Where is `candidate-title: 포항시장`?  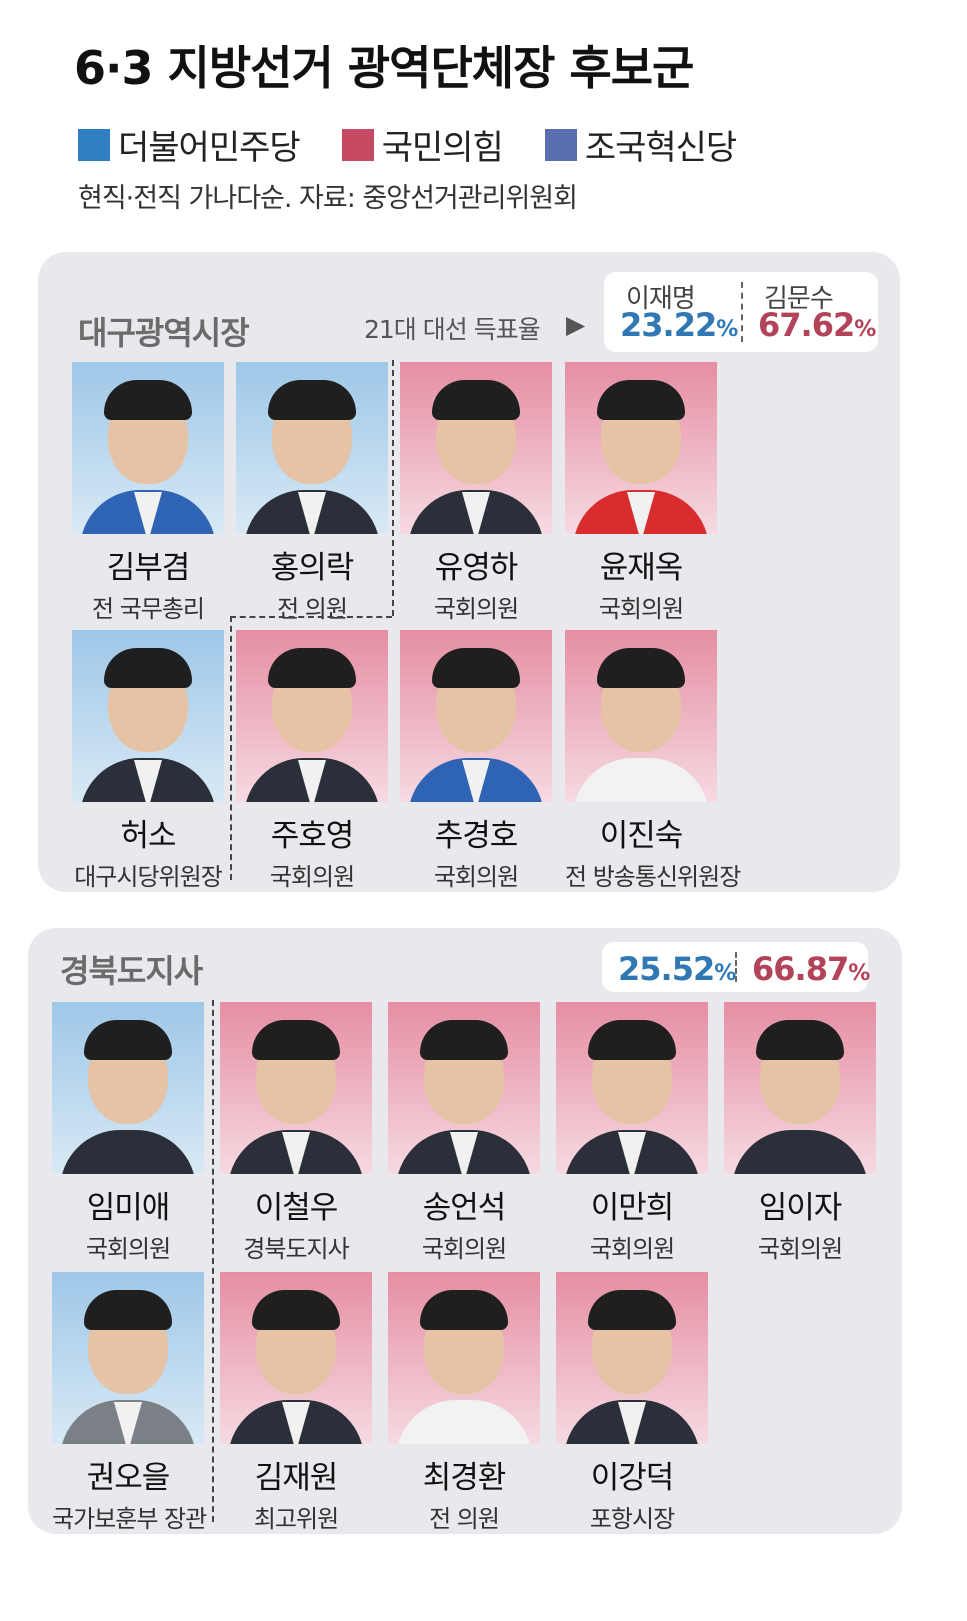 candidate-title: 포항시장 is located at coordinates (632, 1519).